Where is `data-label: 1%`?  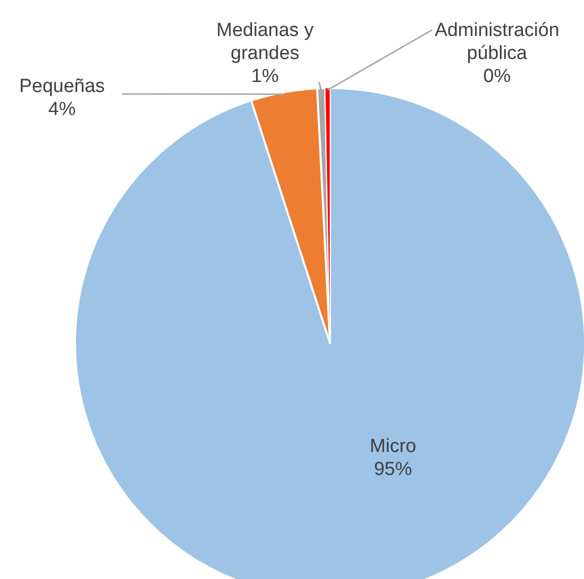 data-label: 1% is located at coordinates (265, 76).